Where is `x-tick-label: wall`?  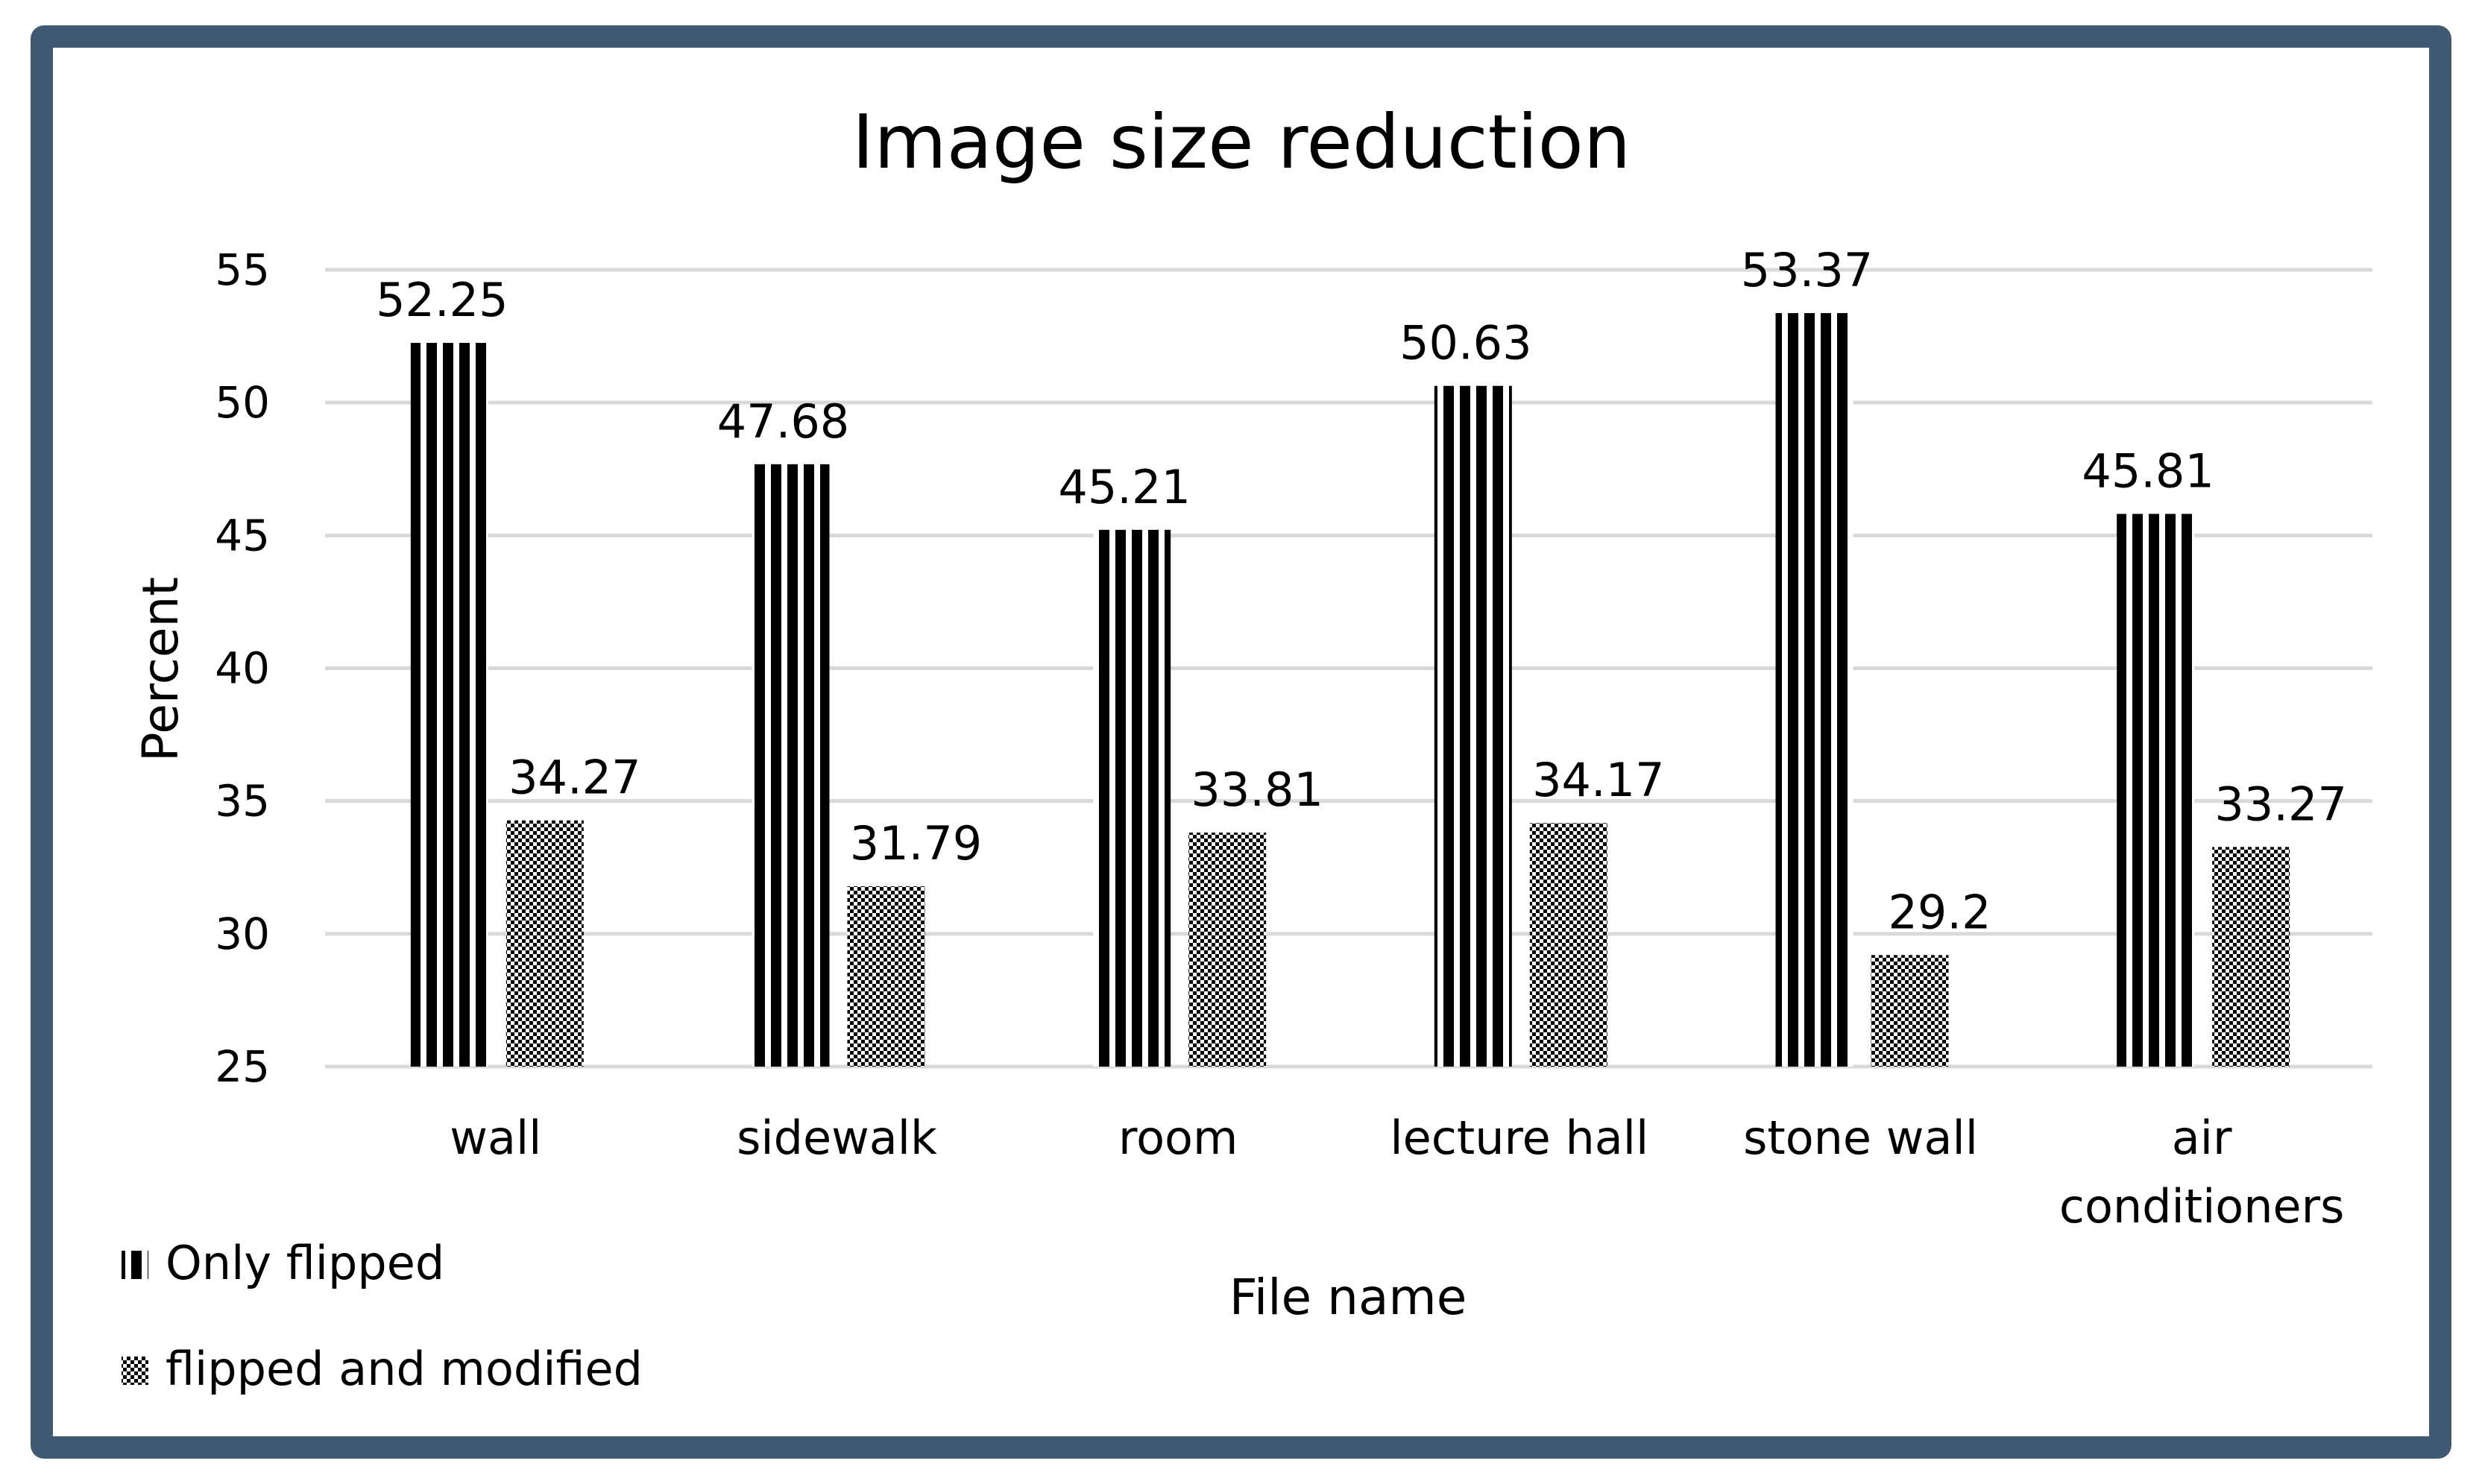
x-tick-label: wall is located at coordinates (495, 1138).